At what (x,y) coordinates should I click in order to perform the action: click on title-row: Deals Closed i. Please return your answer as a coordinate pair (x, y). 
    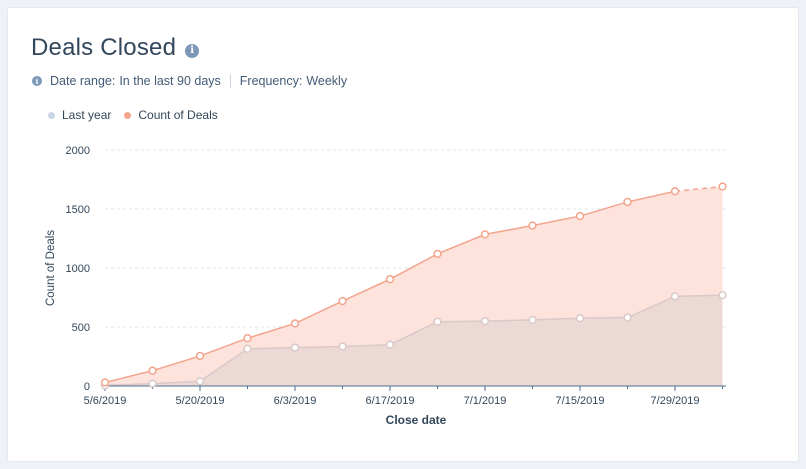
    Looking at the image, I should click on (115, 48).